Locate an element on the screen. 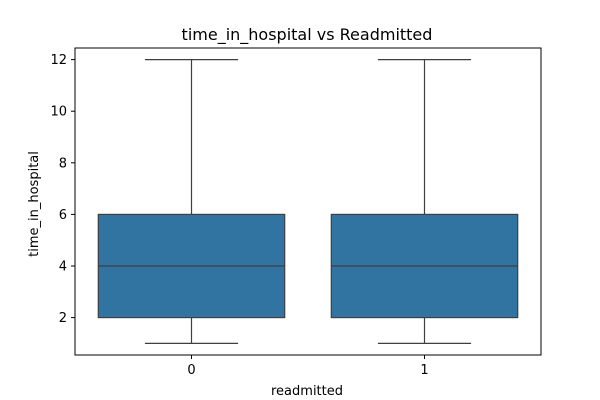 Image resolution: width=600 pixels, height=400 pixels. y-axis-ticks: 2 4 6 8 10 12 is located at coordinates (62, 189).